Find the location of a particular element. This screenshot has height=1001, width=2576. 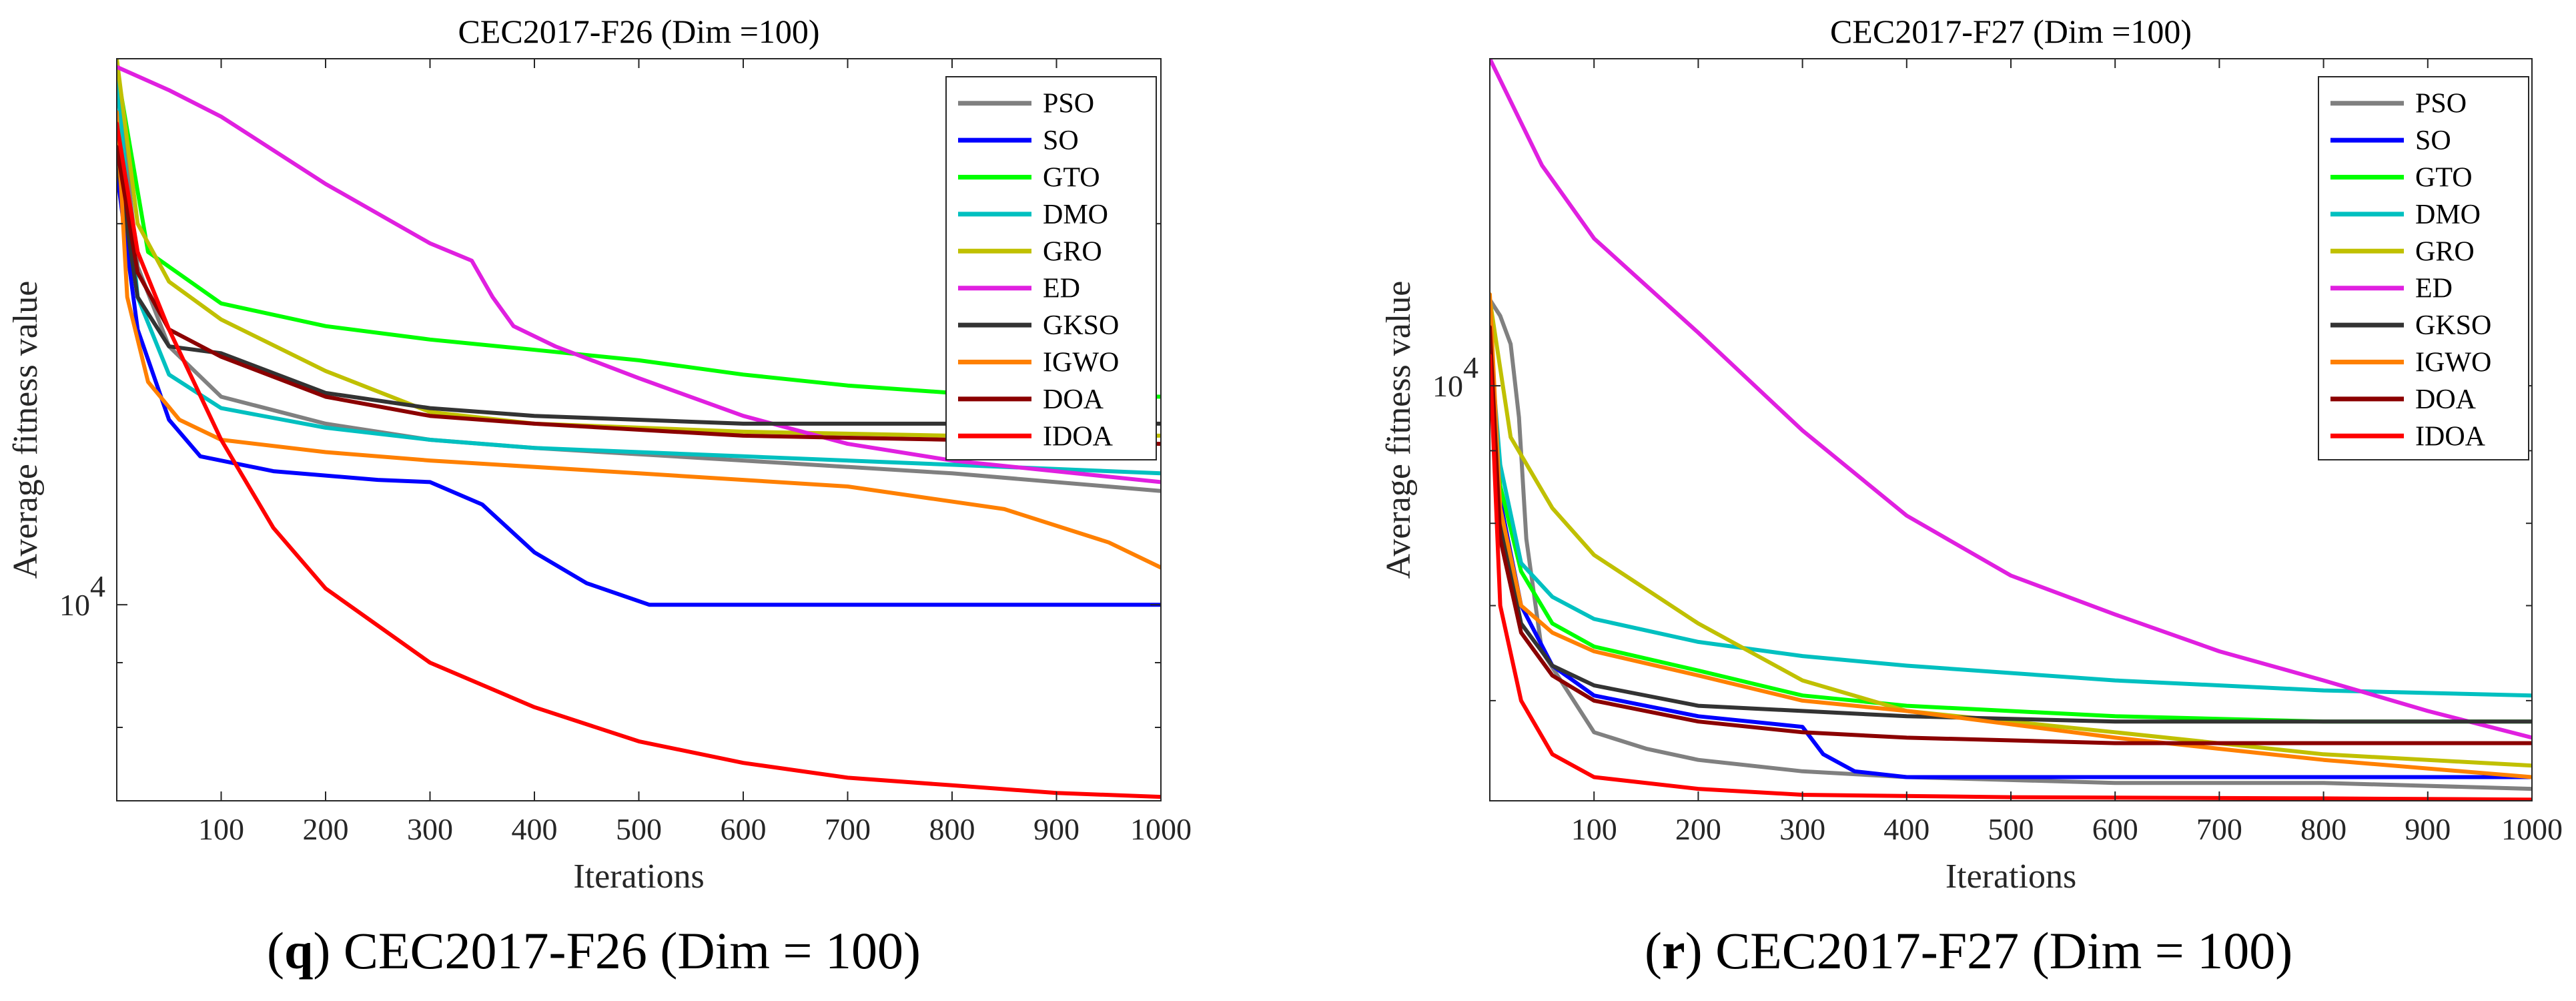

caption-left-letter: q is located at coordinates (299, 951).